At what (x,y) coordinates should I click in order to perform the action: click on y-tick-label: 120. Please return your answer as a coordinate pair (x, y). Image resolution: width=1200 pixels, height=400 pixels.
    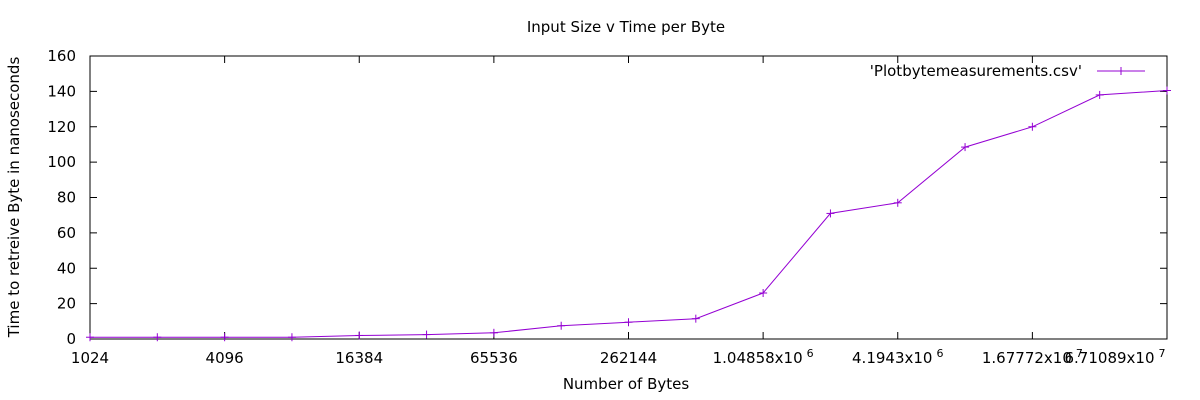
    Looking at the image, I should click on (61, 127).